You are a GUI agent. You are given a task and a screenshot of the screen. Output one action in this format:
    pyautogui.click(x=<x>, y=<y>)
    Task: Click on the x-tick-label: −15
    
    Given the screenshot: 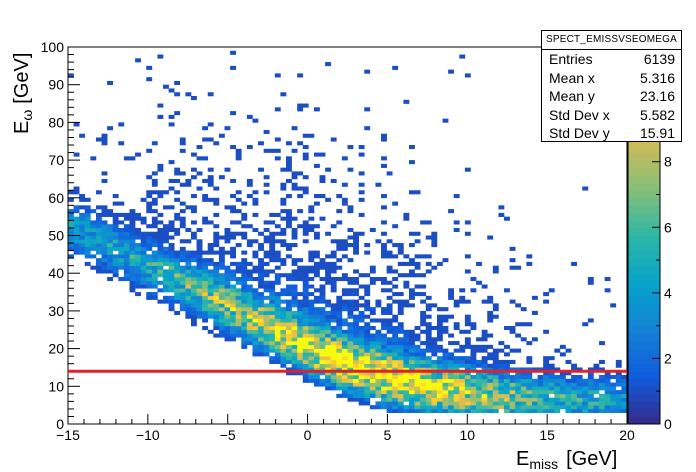 What is the action you would take?
    pyautogui.click(x=68, y=435)
    